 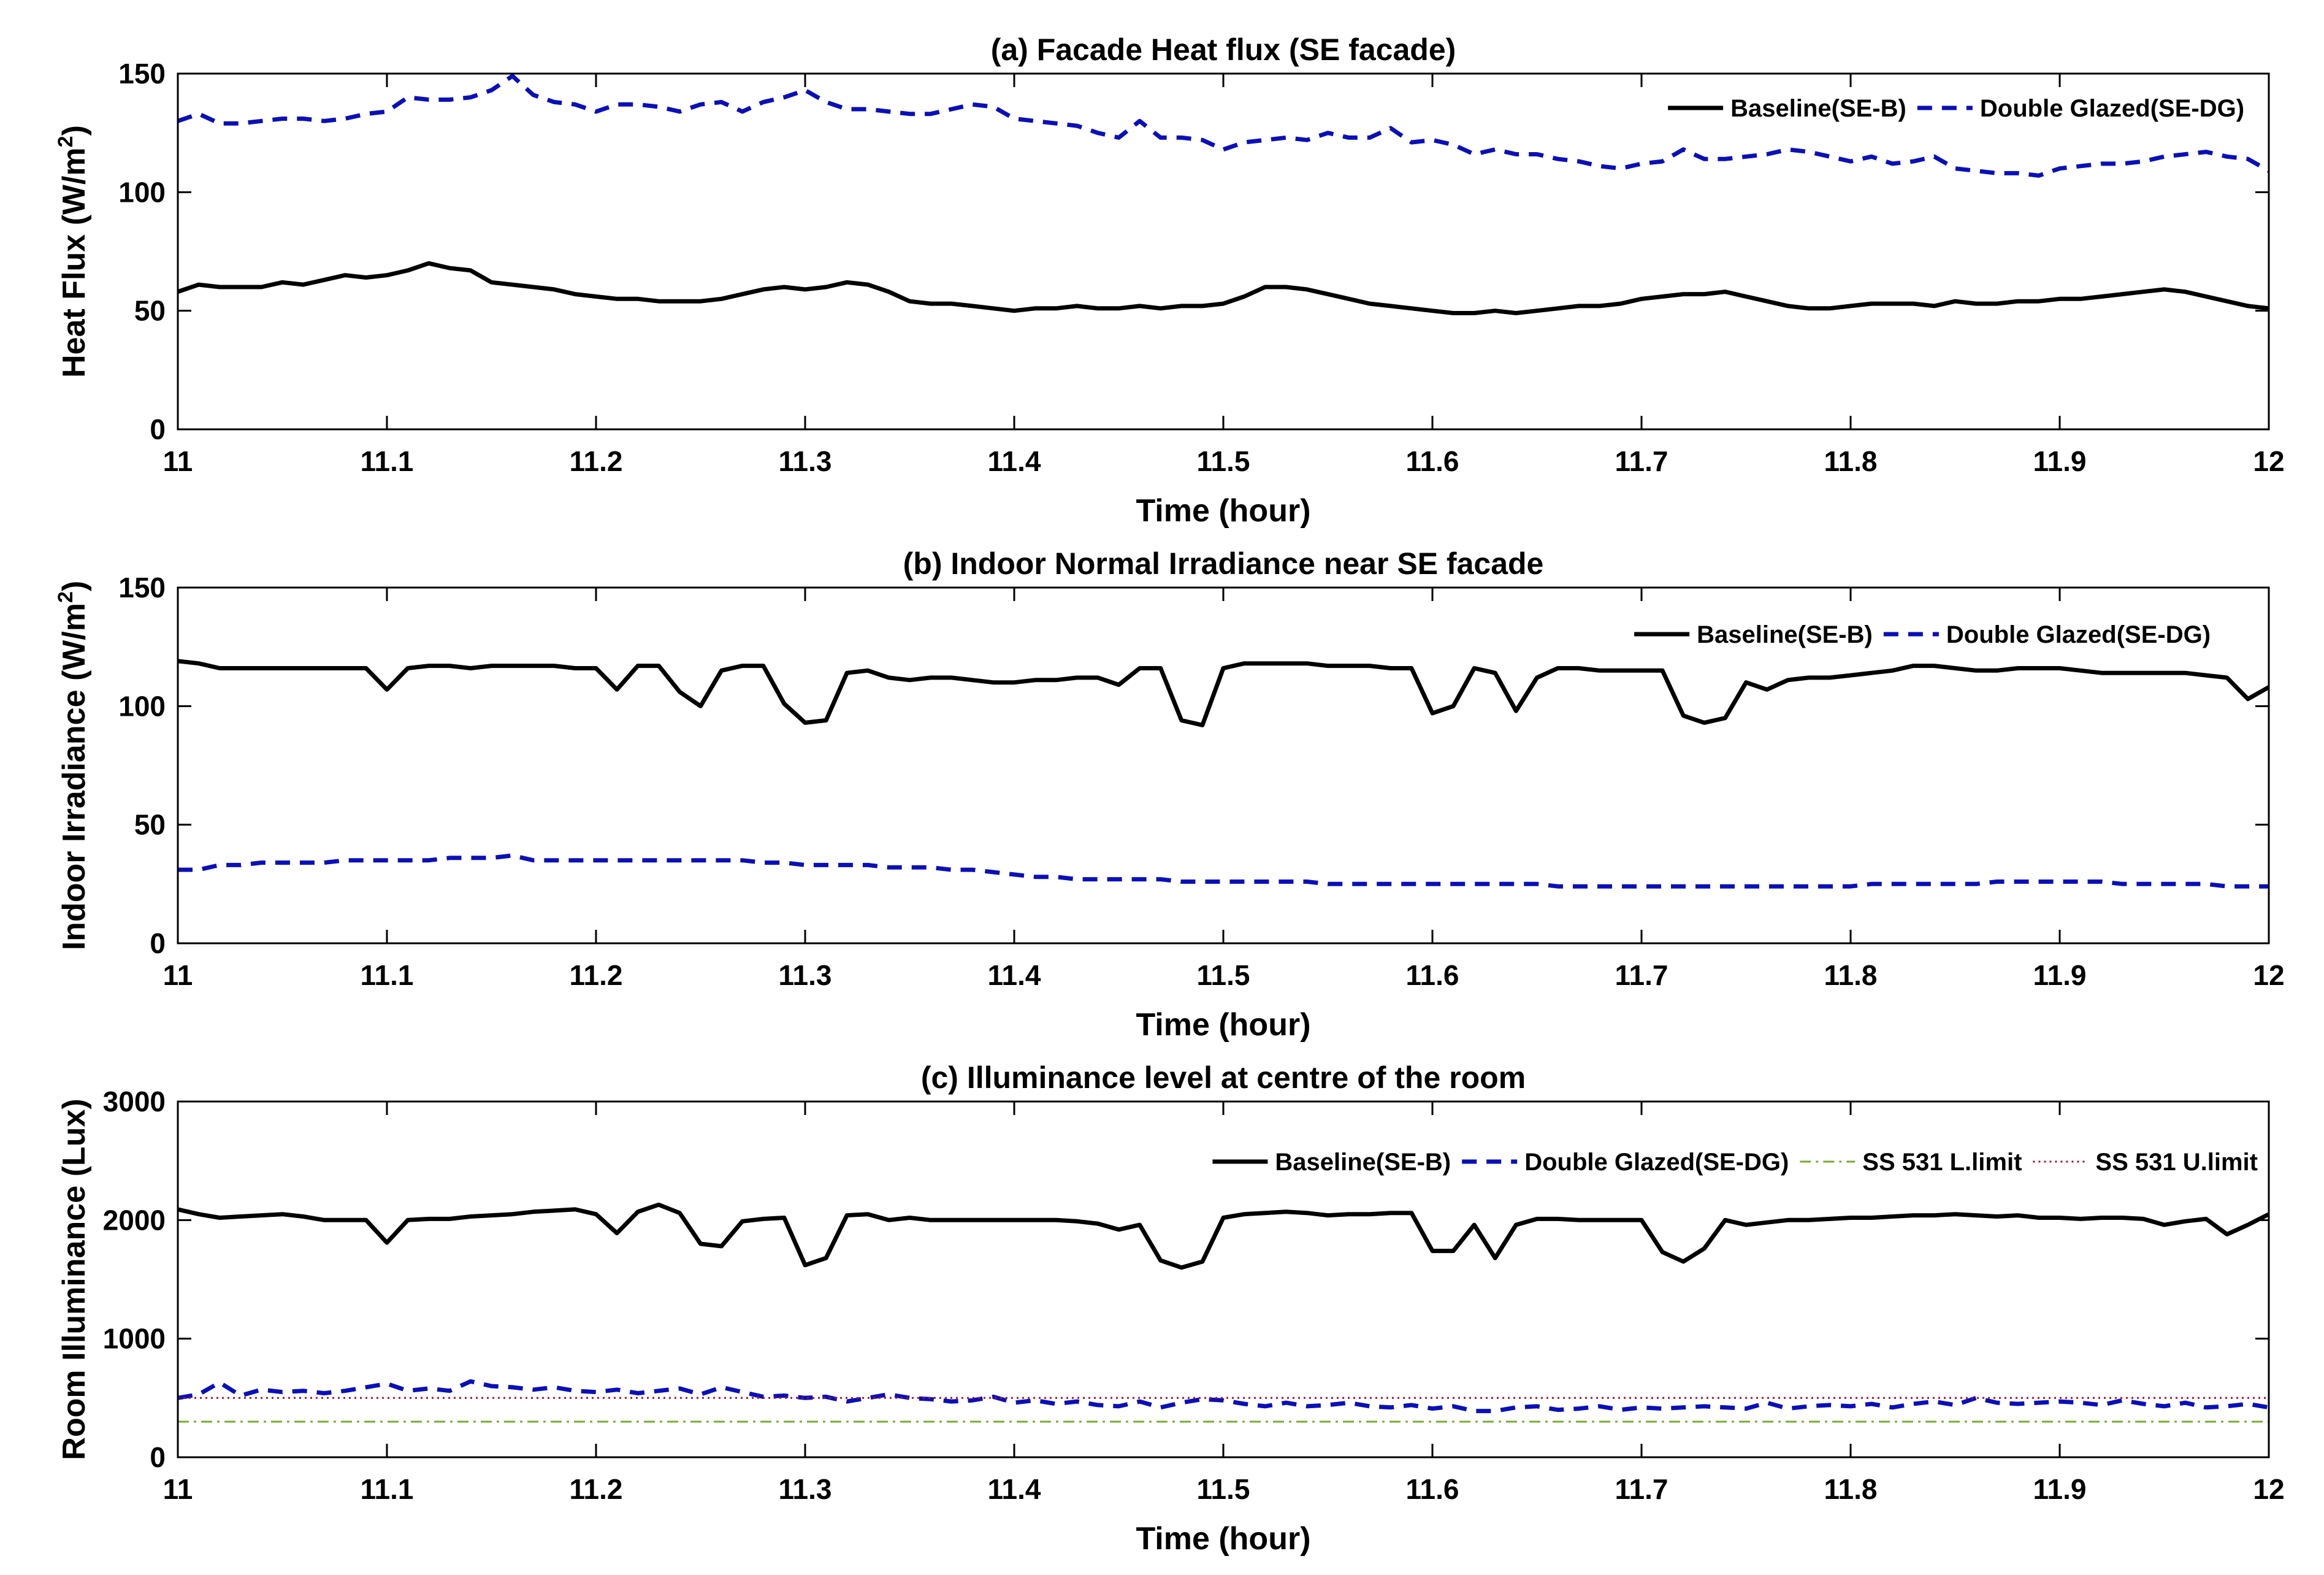 What do you see at coordinates (135, 1339) in the screenshot?
I see `panel-c-ytick-label: 1000` at bounding box center [135, 1339].